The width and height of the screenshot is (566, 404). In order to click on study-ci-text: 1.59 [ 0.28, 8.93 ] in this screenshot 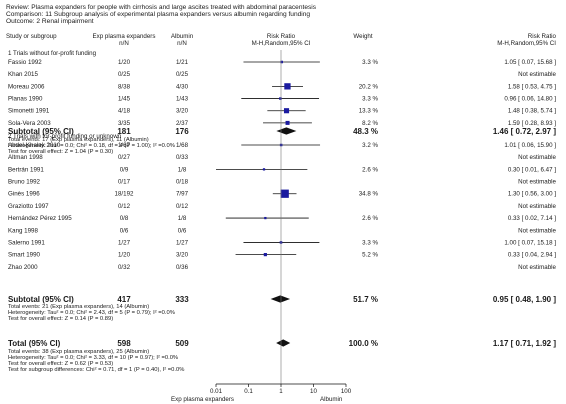, I will do `click(532, 123)`.